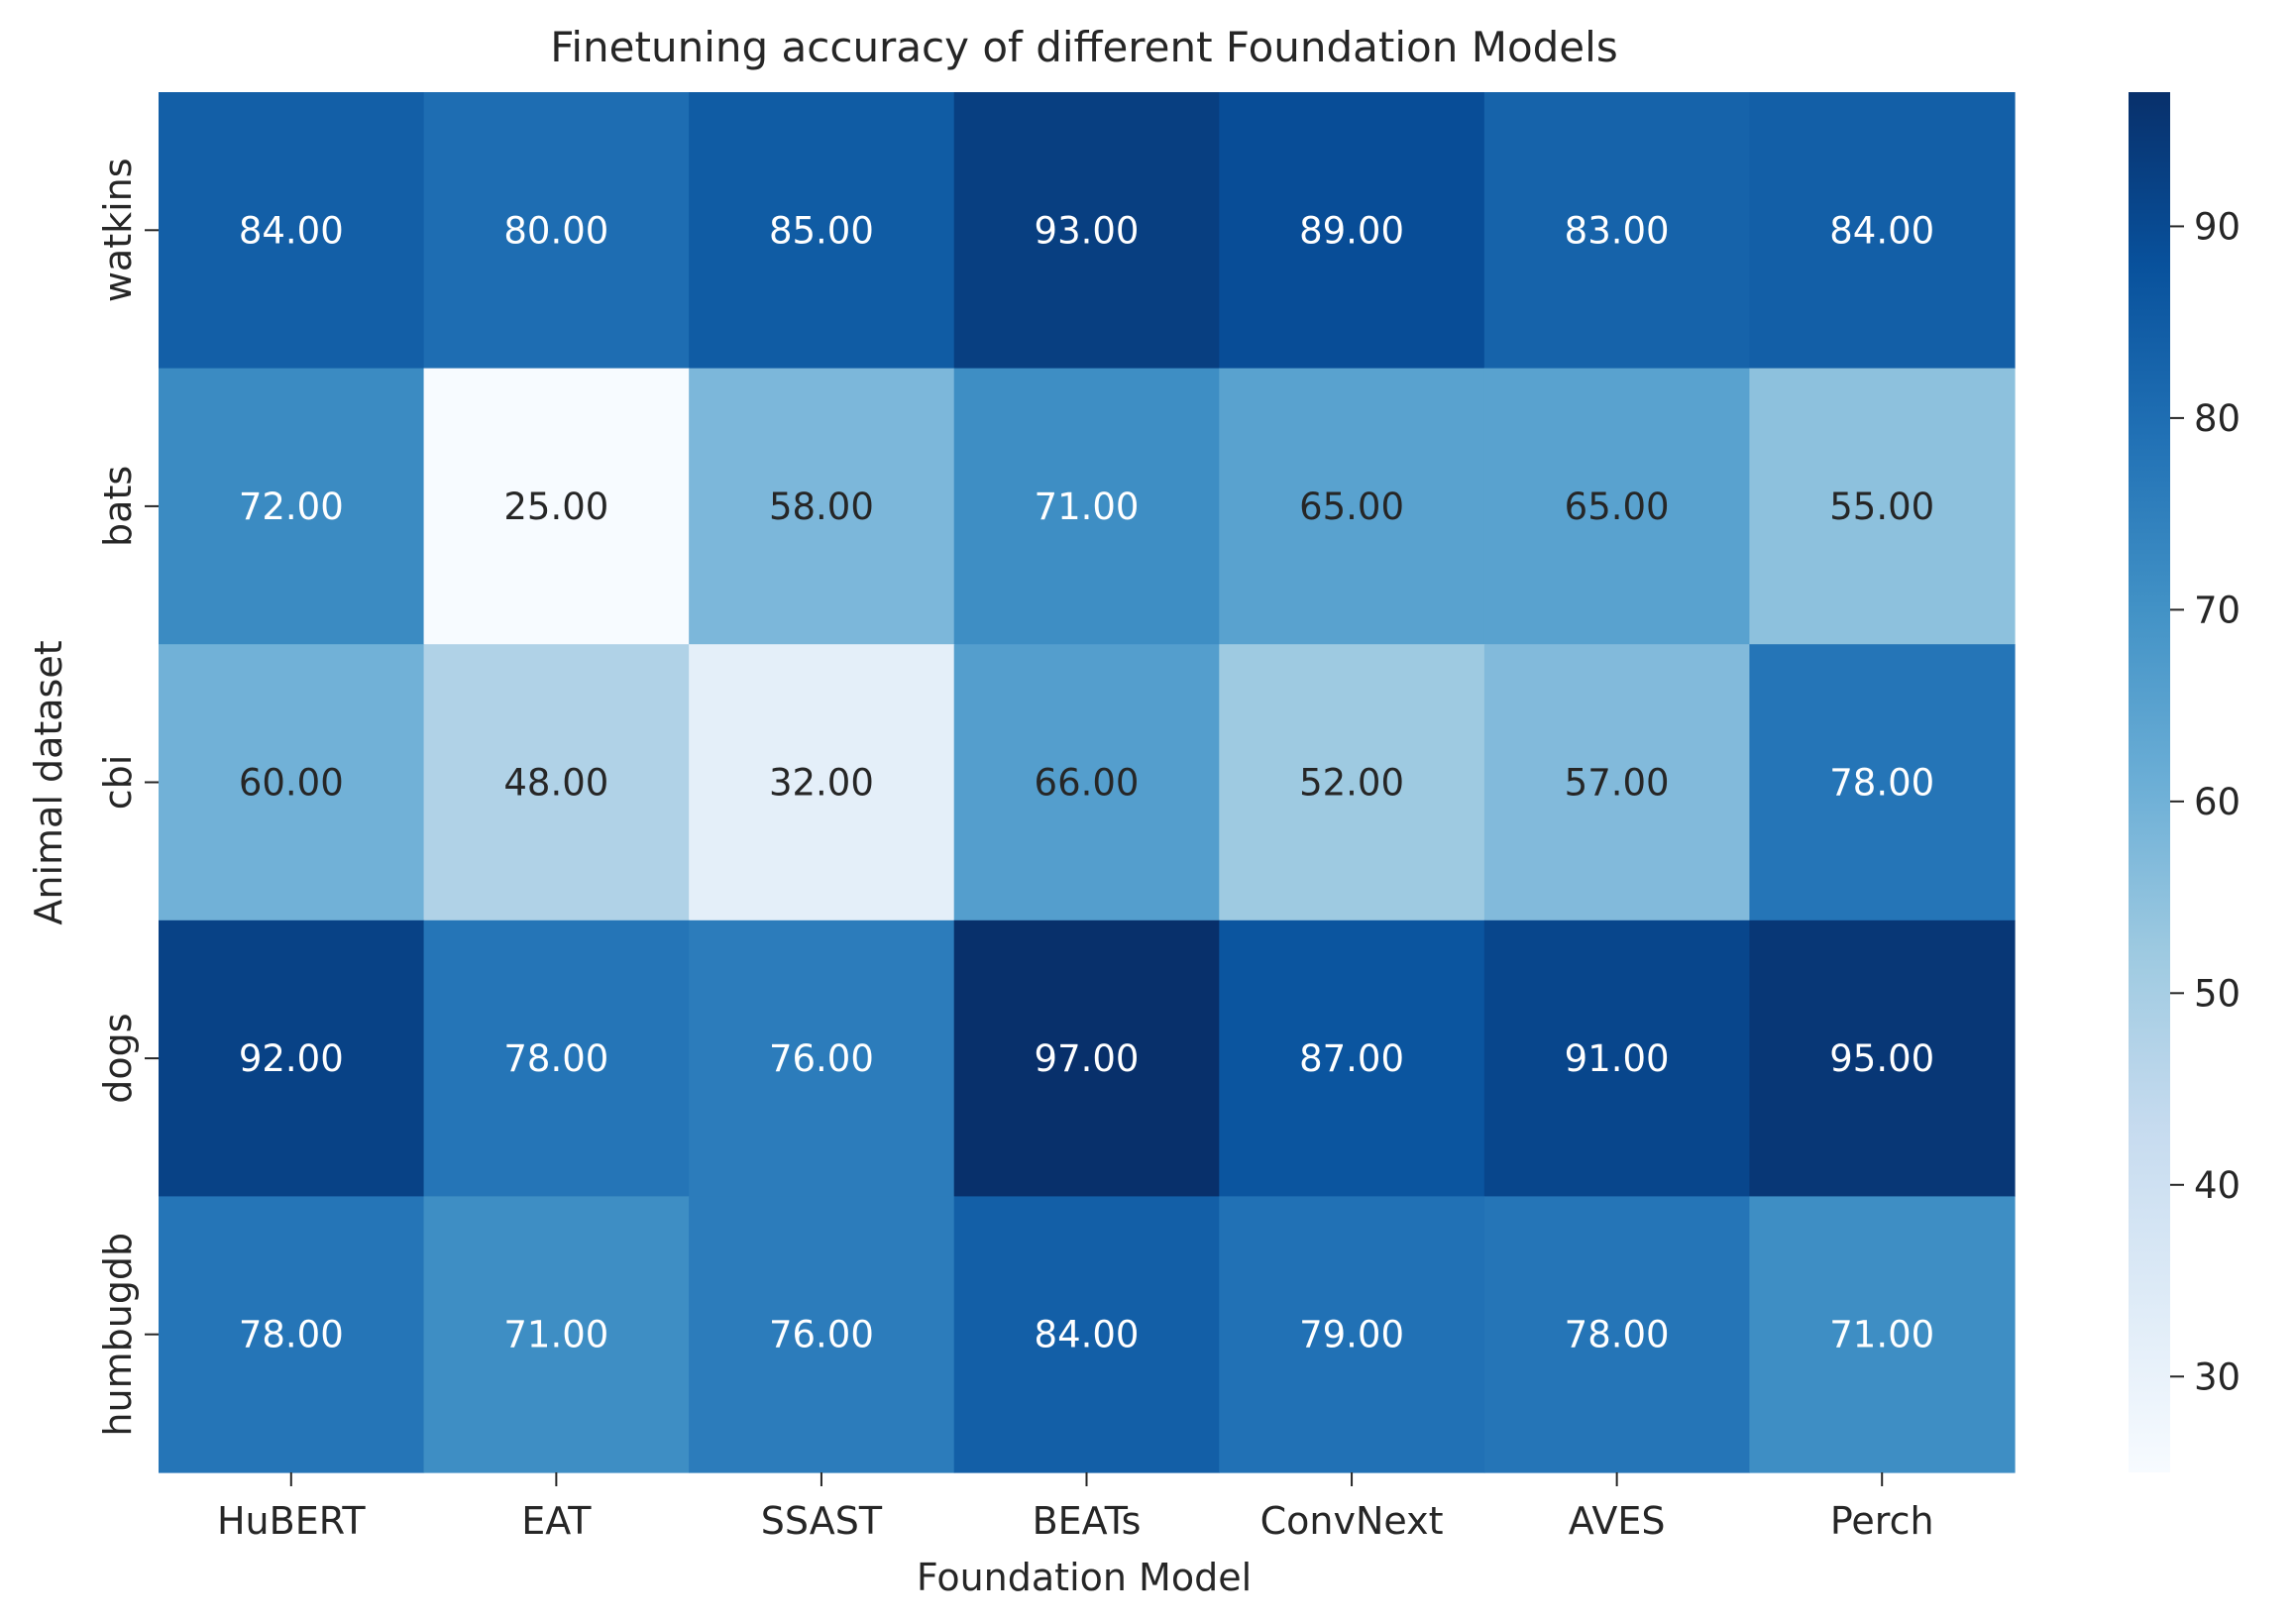 The image size is (2296, 1623). What do you see at coordinates (2217, 226) in the screenshot?
I see `colorbar-tick-label: 90` at bounding box center [2217, 226].